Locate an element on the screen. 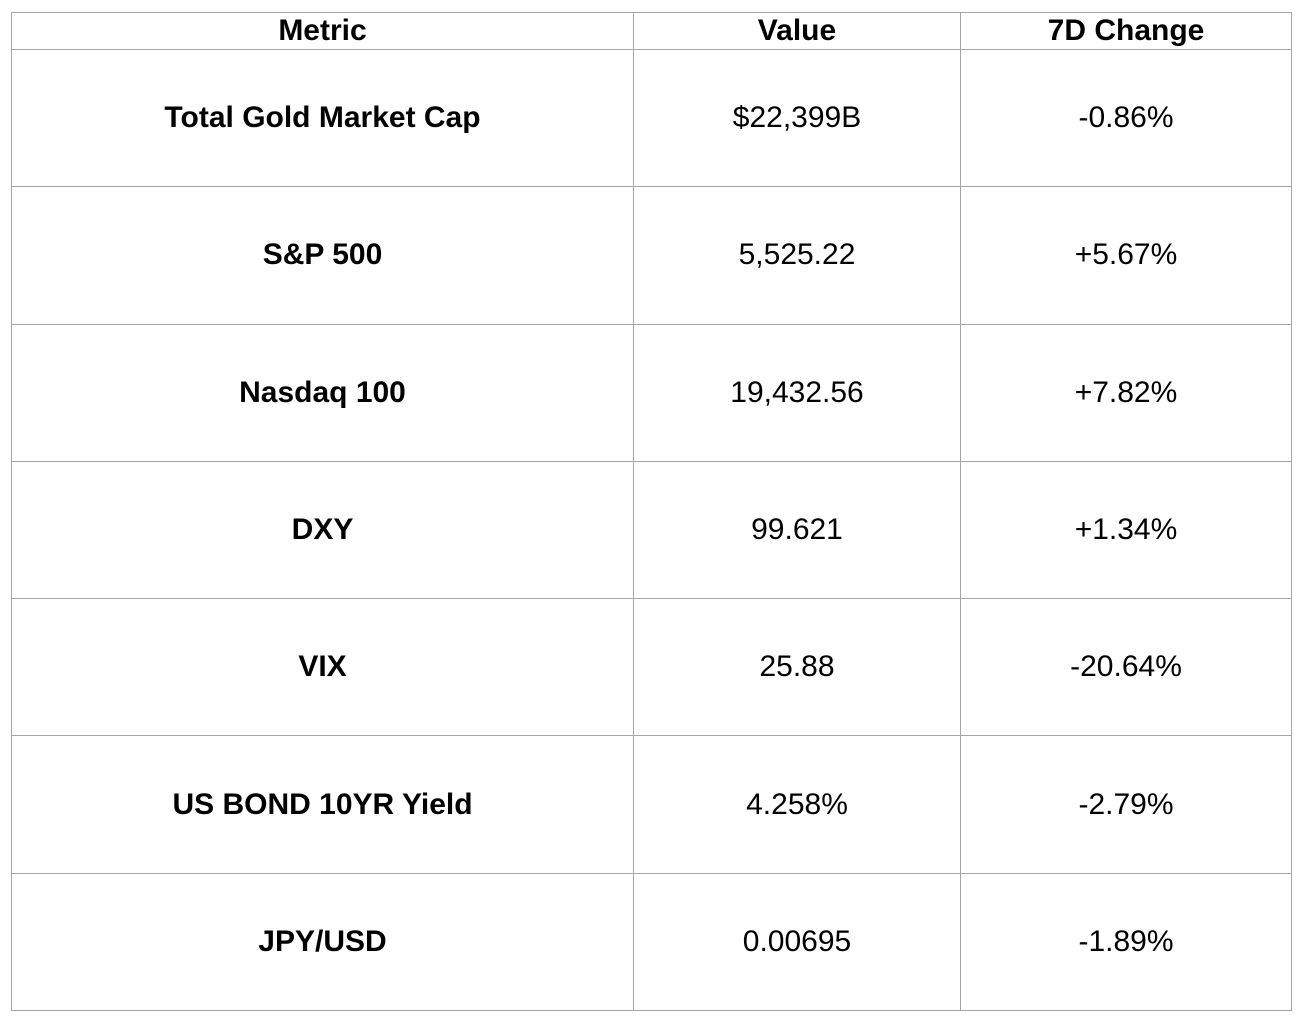 This screenshot has height=1024, width=1302. metric-change: +1.34% is located at coordinates (1126, 530).